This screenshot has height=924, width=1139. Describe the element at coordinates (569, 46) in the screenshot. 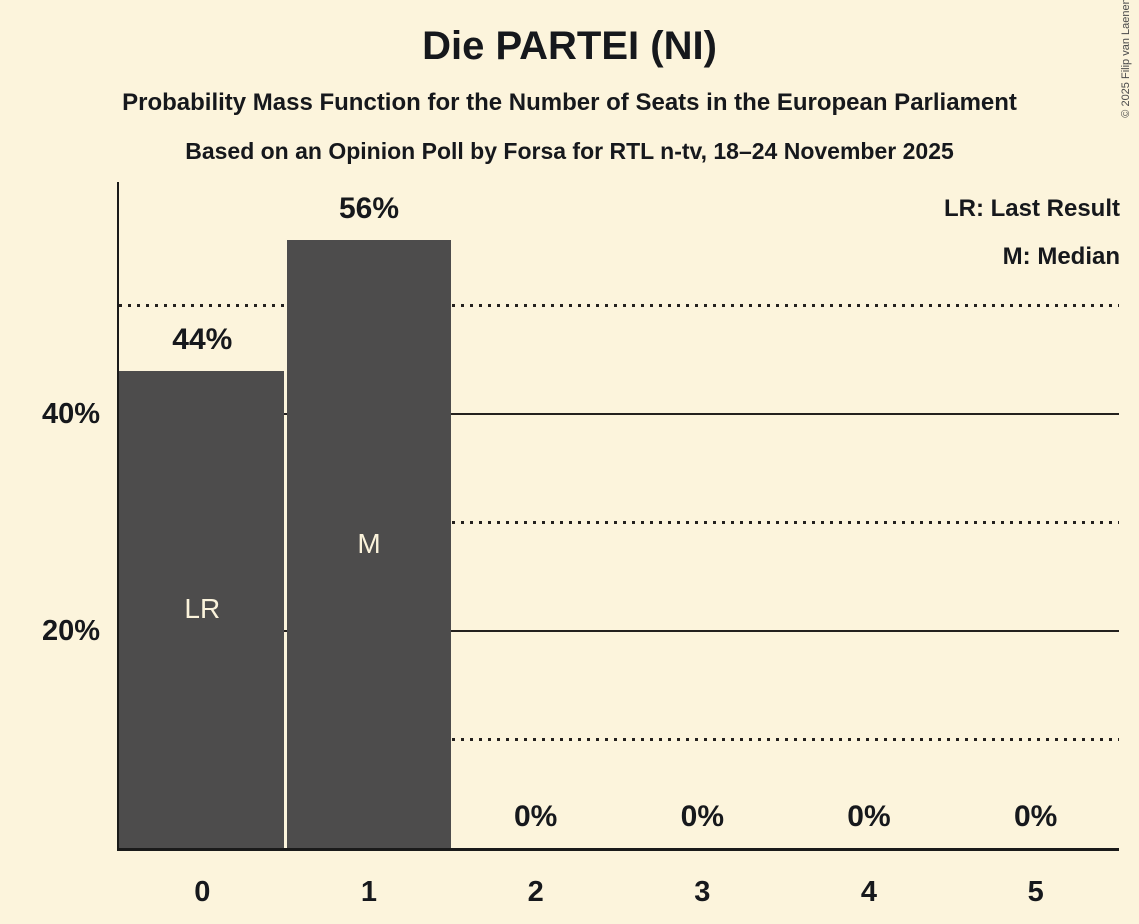

I see `chart-title: Die PARTEI (NI)` at that location.